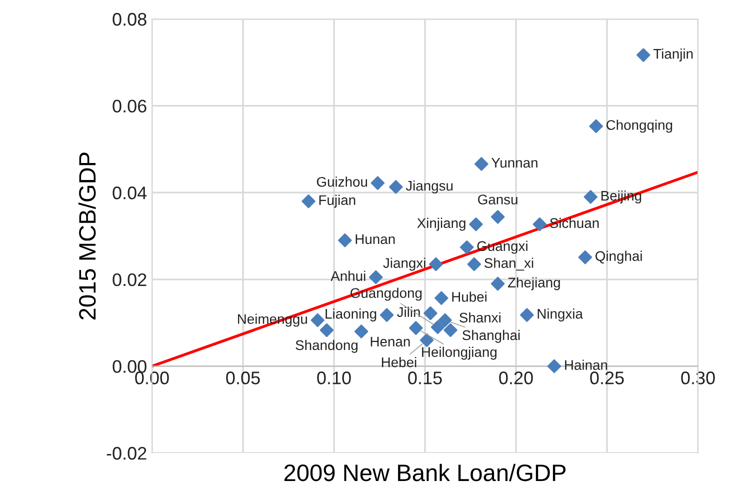 Image resolution: width=731 pixels, height=492 pixels. I want to click on annotation: Guangdong, so click(386, 294).